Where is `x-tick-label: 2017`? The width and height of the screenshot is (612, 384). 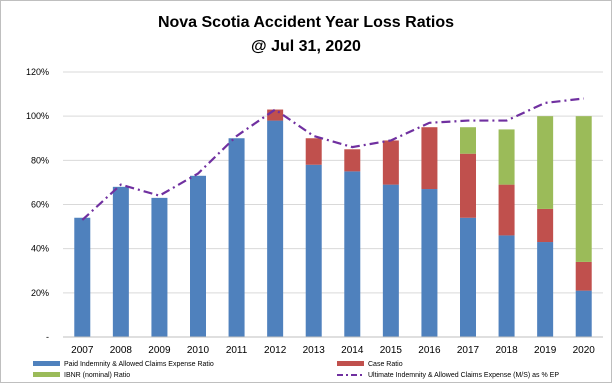
x-tick-label: 2017 is located at coordinates (468, 350).